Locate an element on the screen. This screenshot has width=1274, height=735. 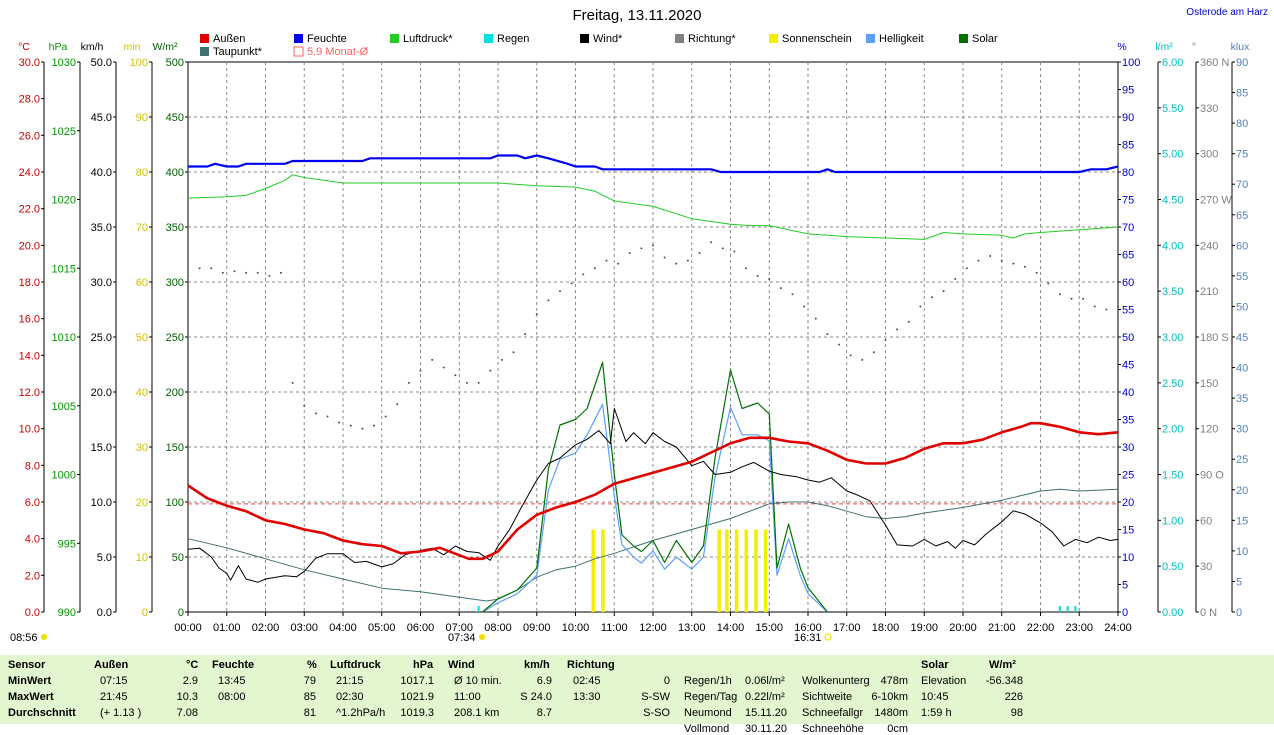
temp-tick-label: 6.0 is located at coordinates (32, 503).